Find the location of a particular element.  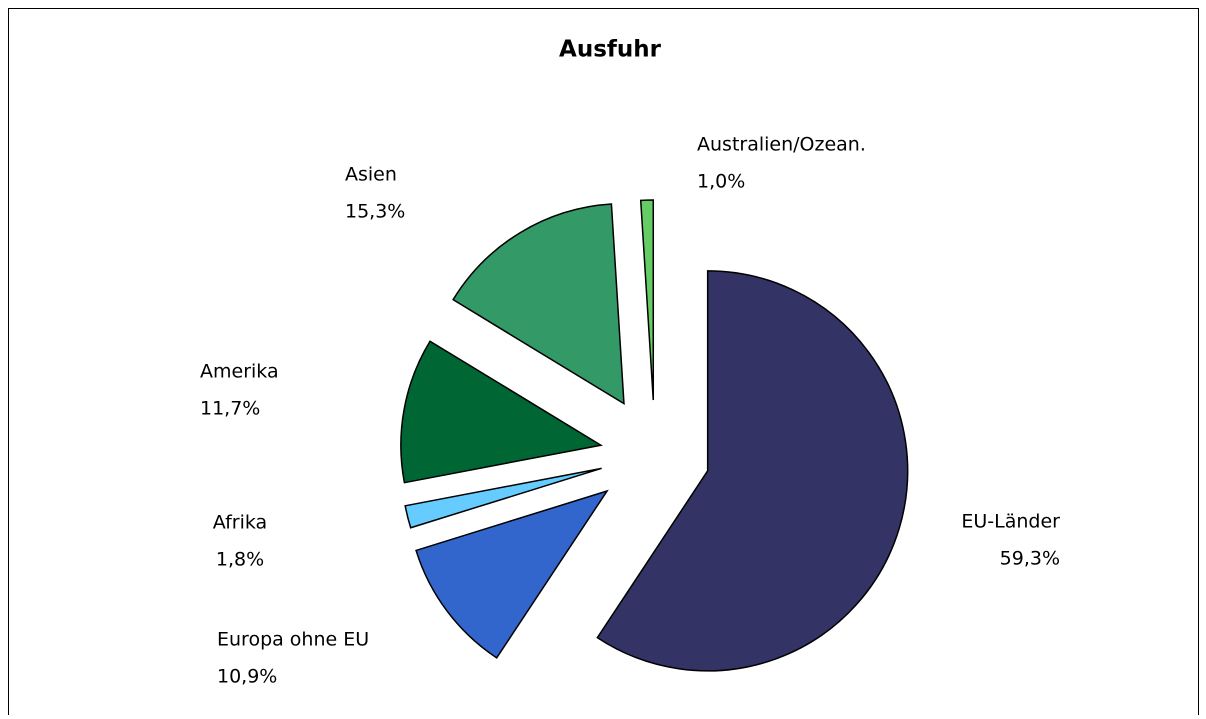

value-label: 1,8% is located at coordinates (240, 560).